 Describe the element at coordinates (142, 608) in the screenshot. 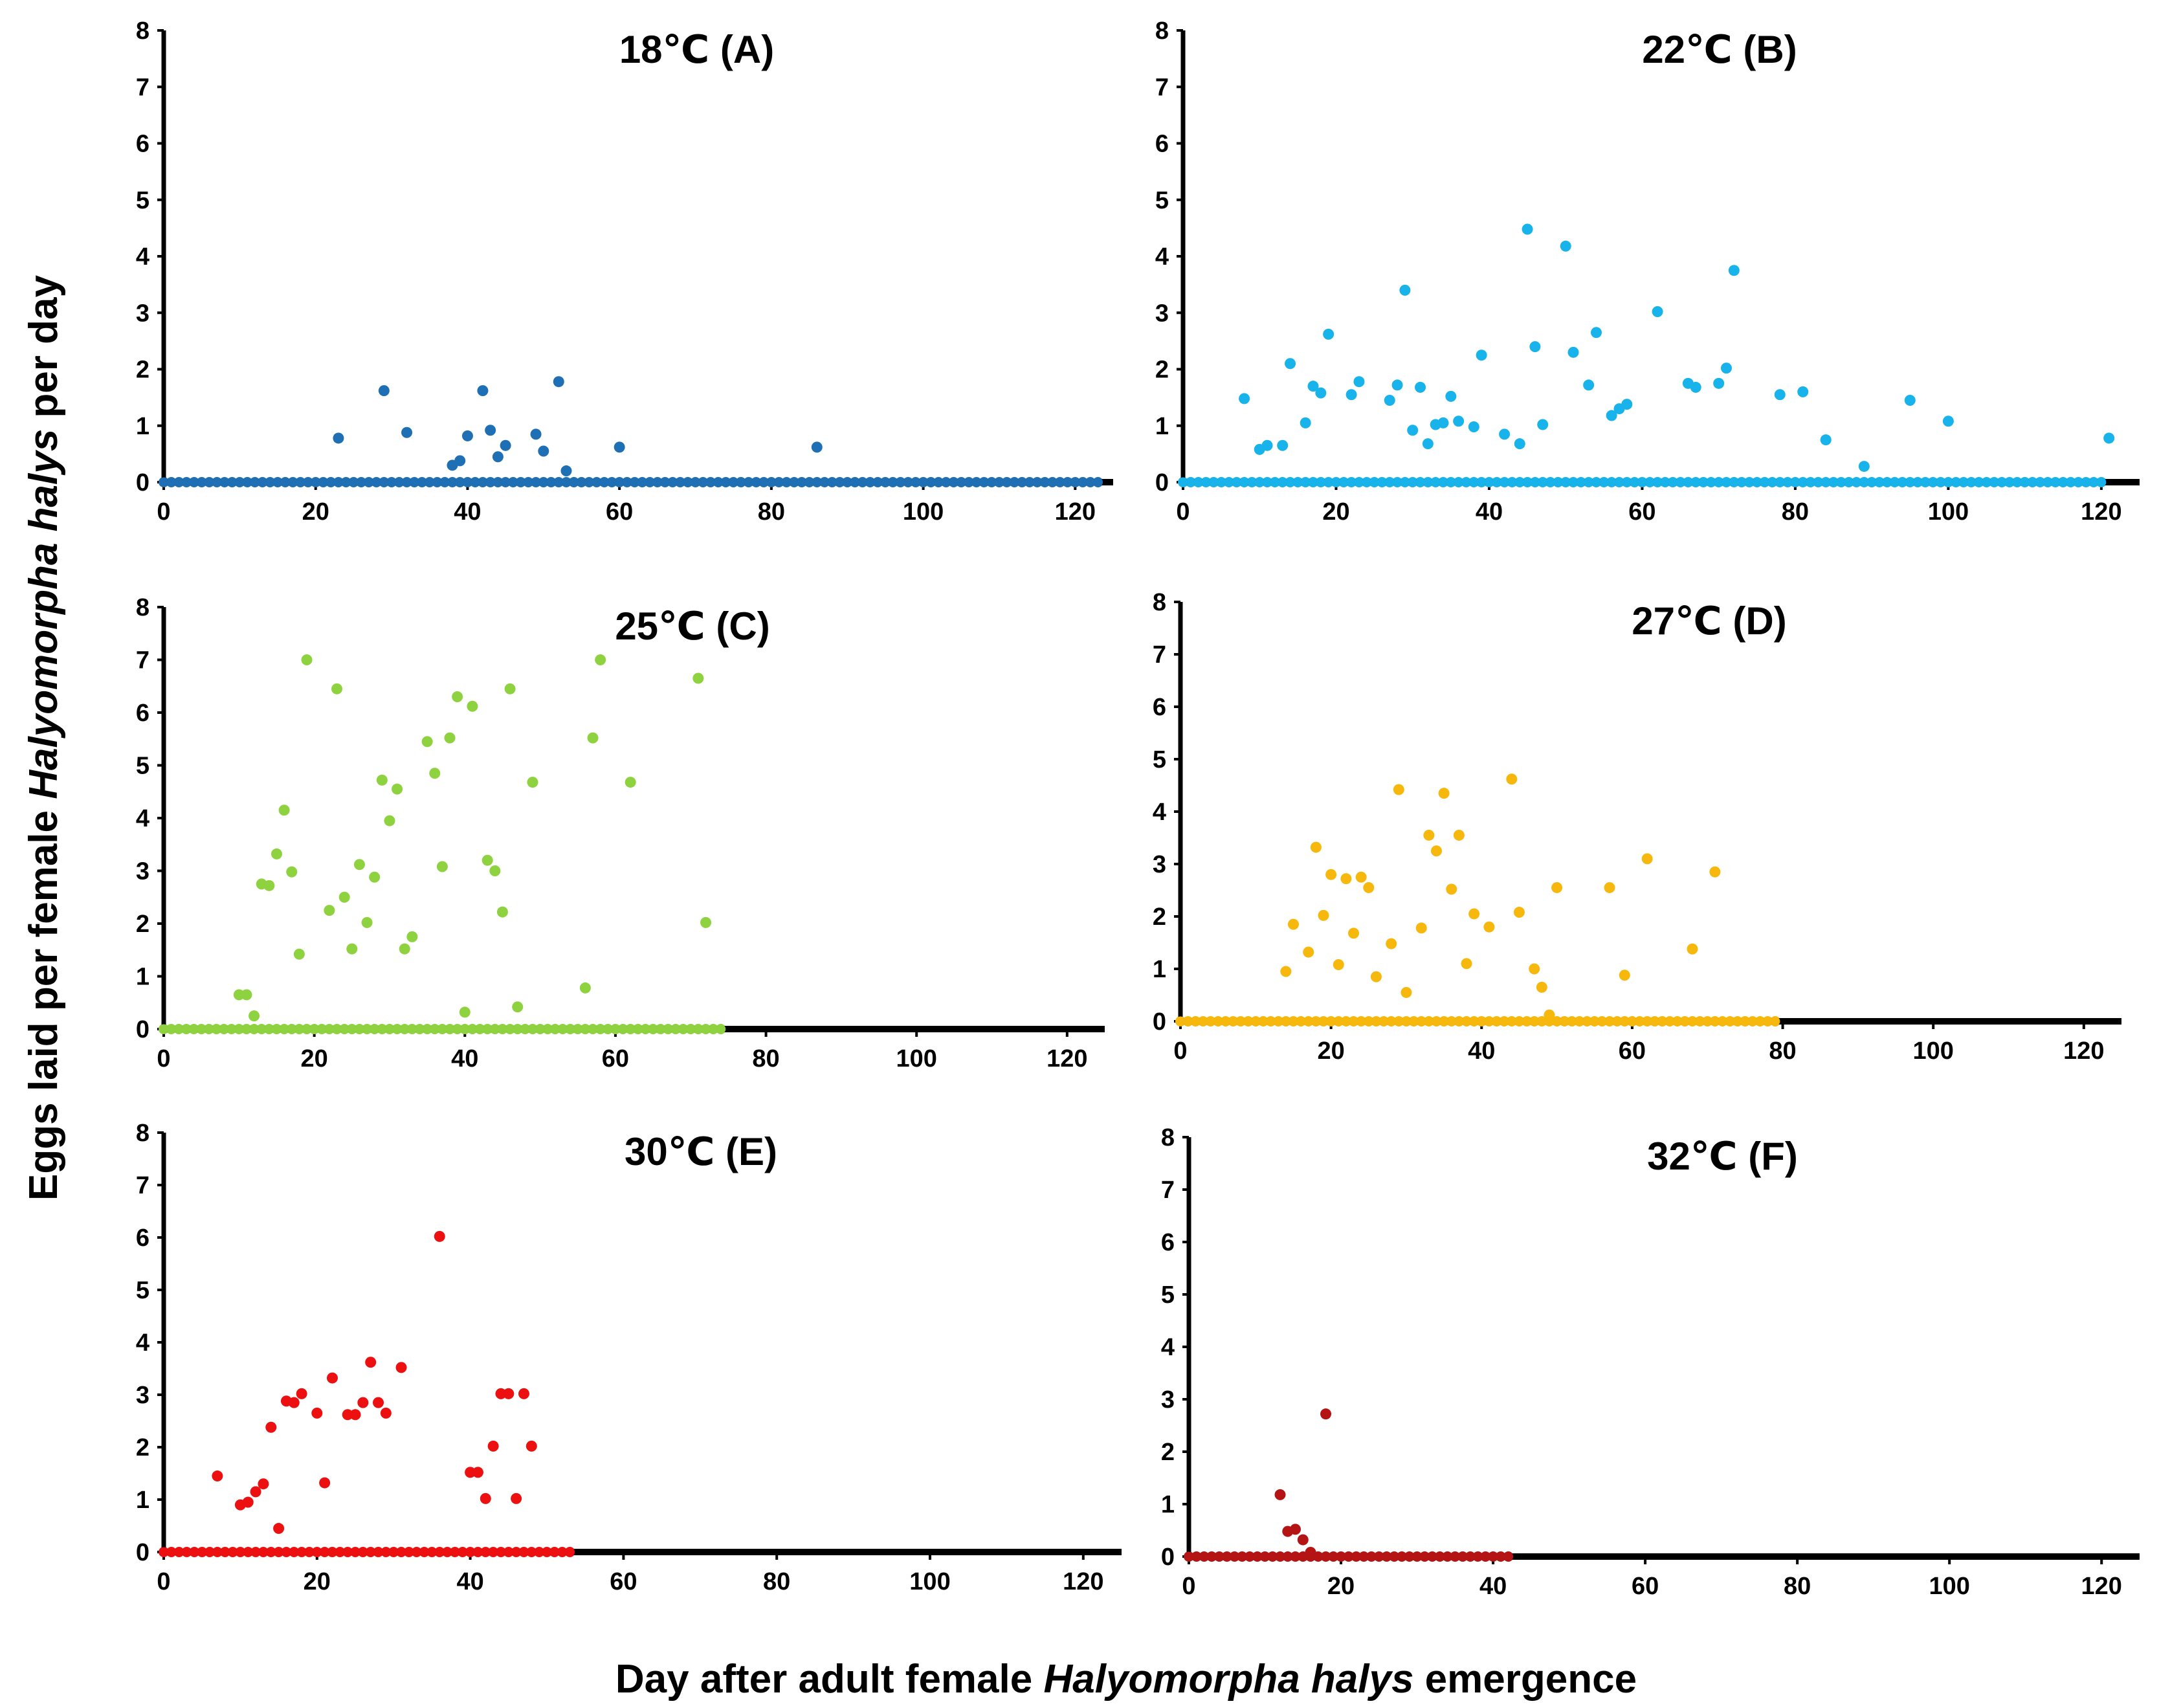

I see `y-tick-label: 8` at that location.